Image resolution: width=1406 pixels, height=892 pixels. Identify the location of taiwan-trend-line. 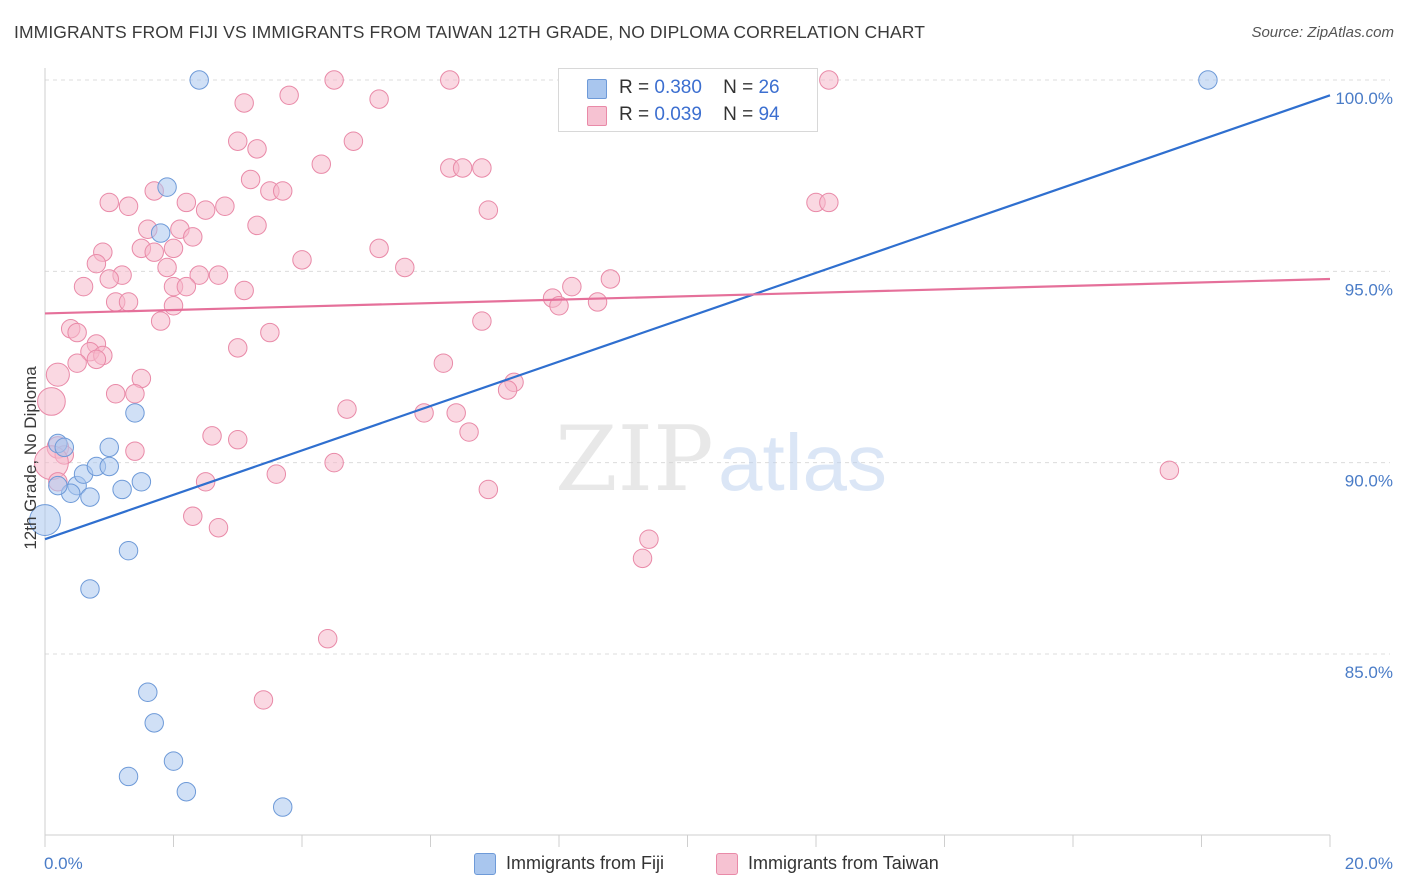
(687, 296).